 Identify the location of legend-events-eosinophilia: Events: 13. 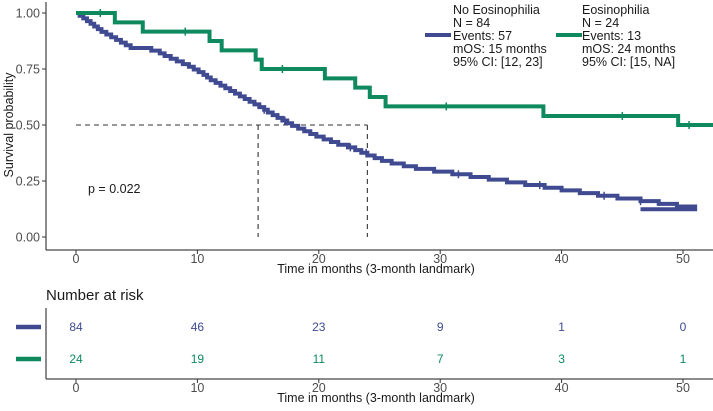
(611, 36).